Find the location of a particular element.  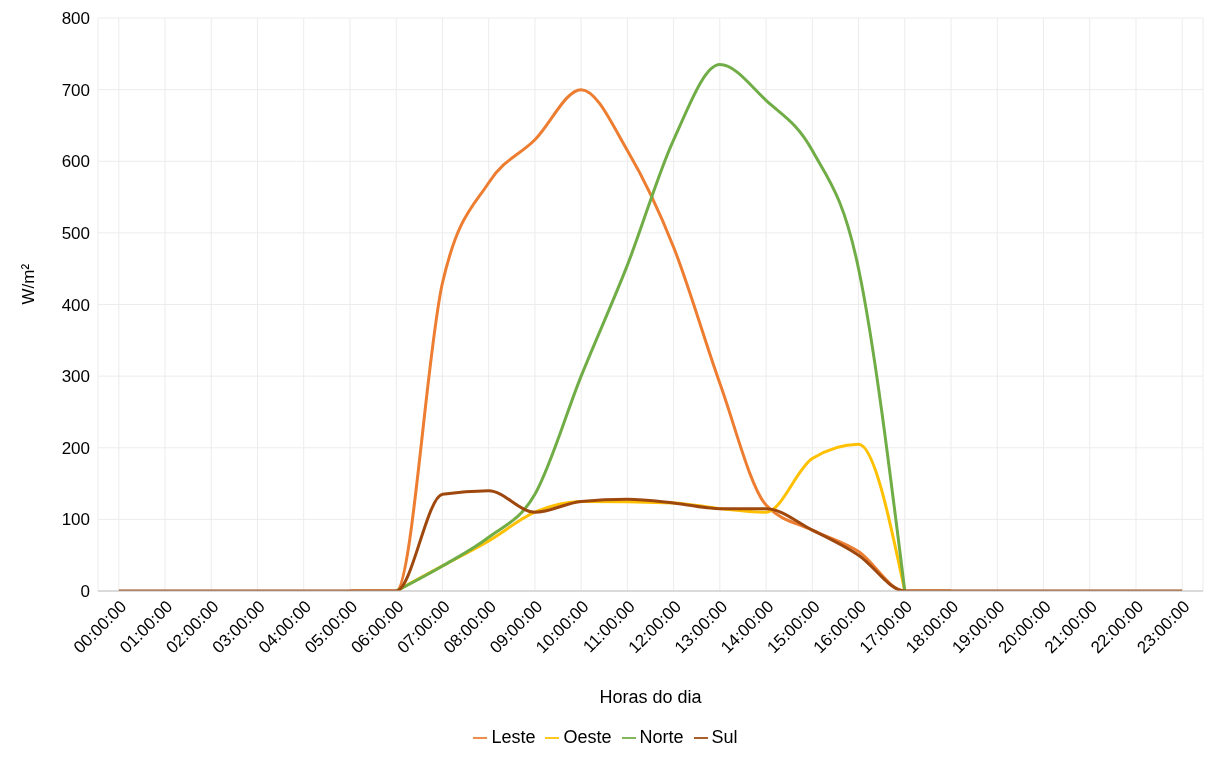

legend-label: Oeste is located at coordinates (587, 737).